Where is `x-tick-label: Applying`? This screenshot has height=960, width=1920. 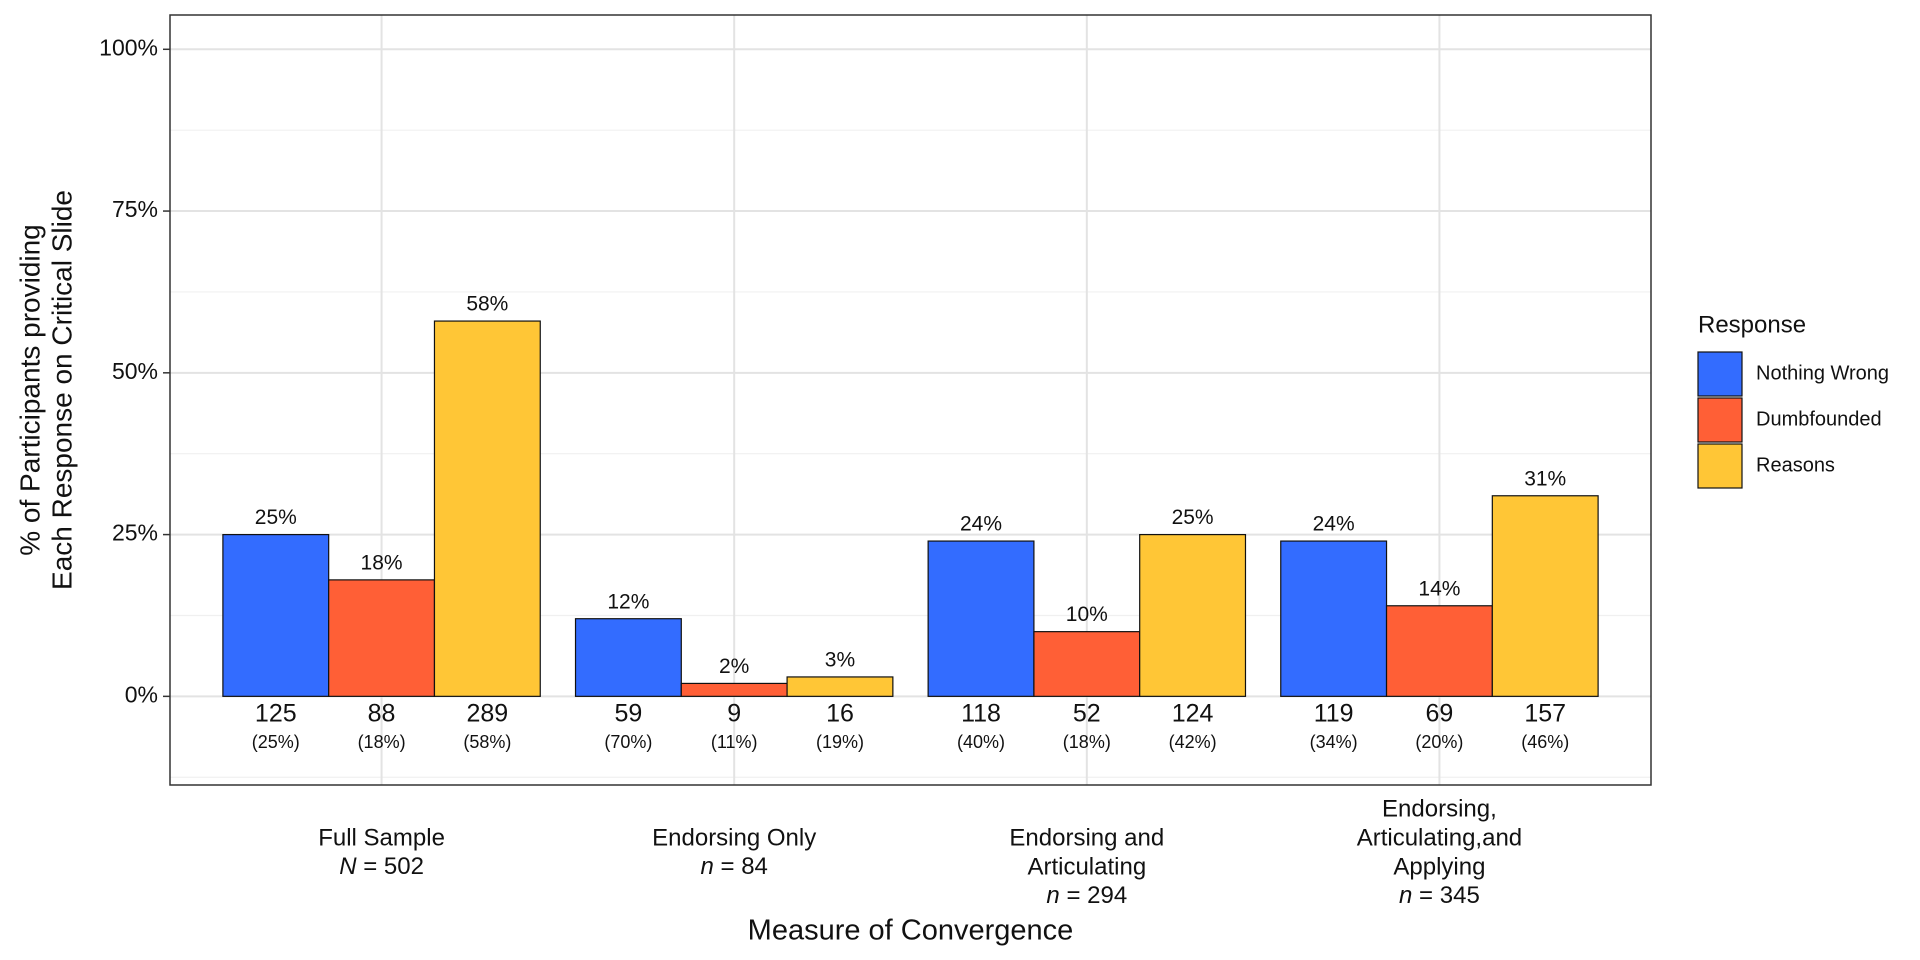
x-tick-label: Applying is located at coordinates (1439, 866).